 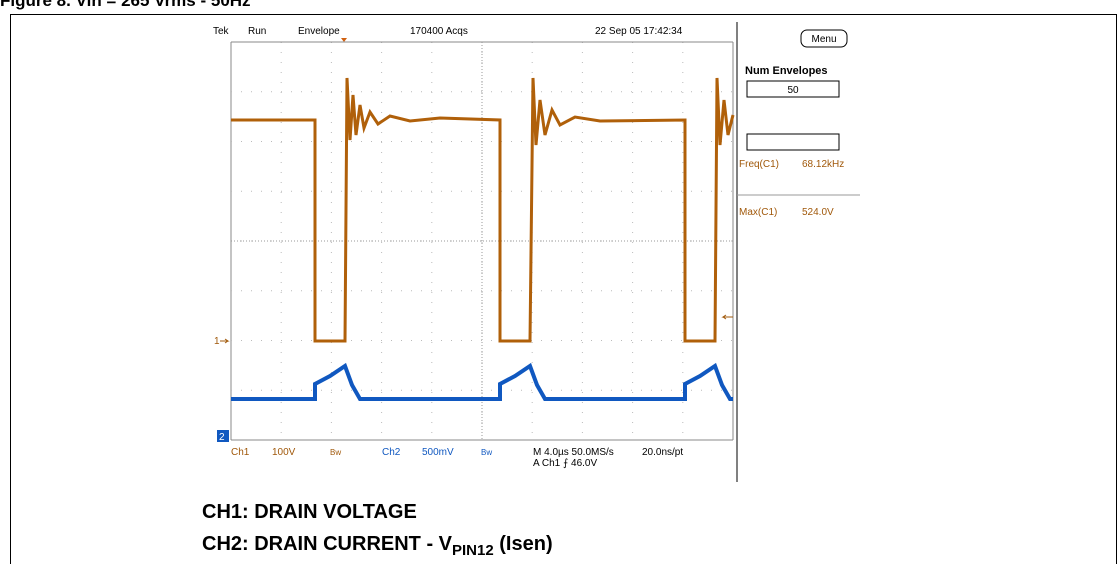 I want to click on panel-value: 50, so click(x=793, y=90).